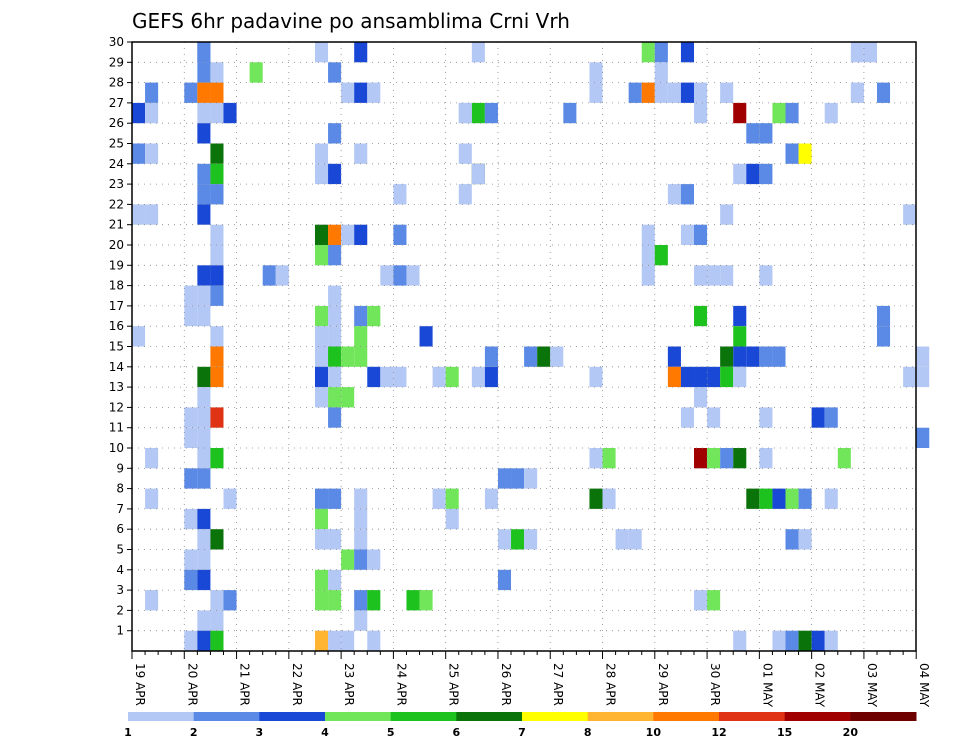 The height and width of the screenshot is (742, 960). Describe the element at coordinates (116, 42) in the screenshot. I see `y-tick-label: 30` at that location.